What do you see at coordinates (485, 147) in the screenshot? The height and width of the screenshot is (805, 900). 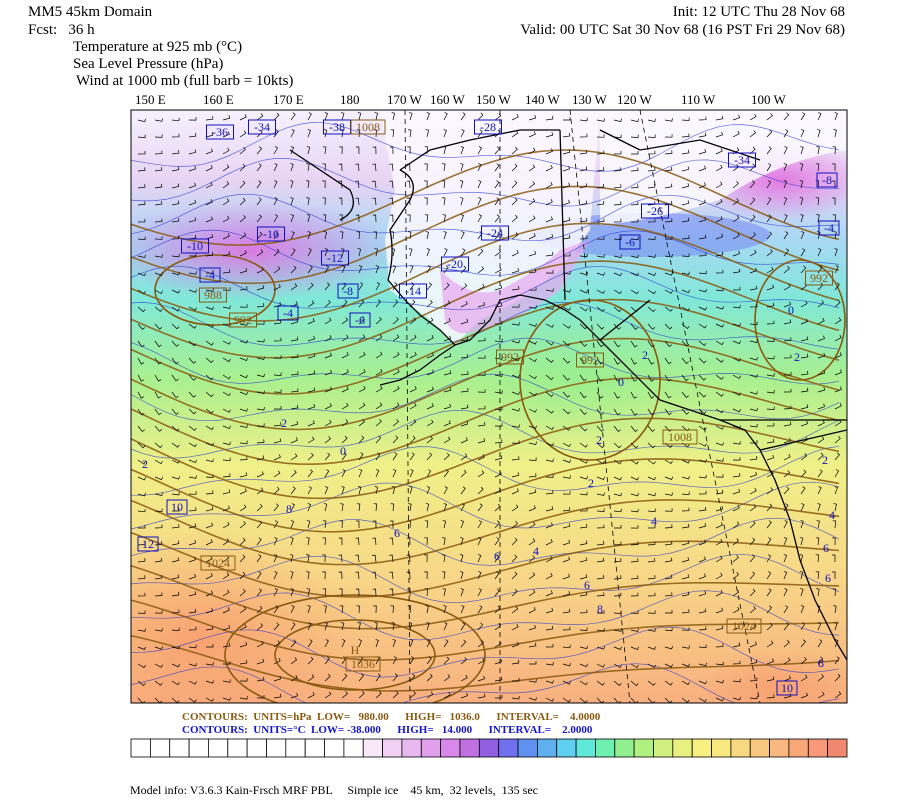 I see `temperature-contour` at bounding box center [485, 147].